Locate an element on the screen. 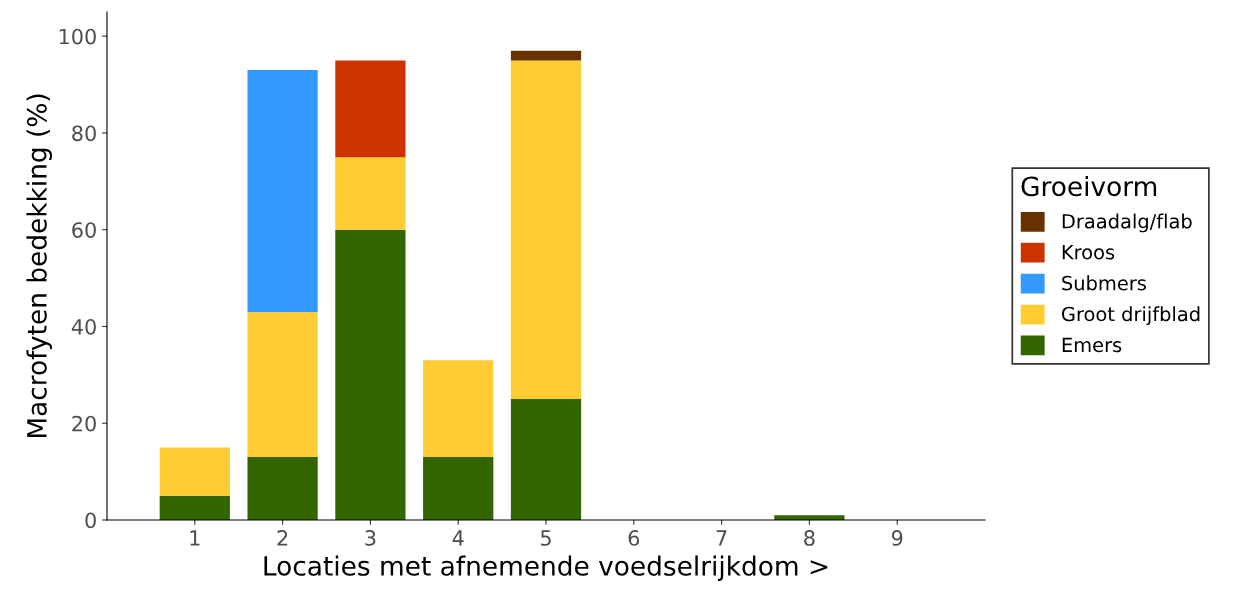 The image size is (1247, 590). x-tick-label: 9 is located at coordinates (897, 538).